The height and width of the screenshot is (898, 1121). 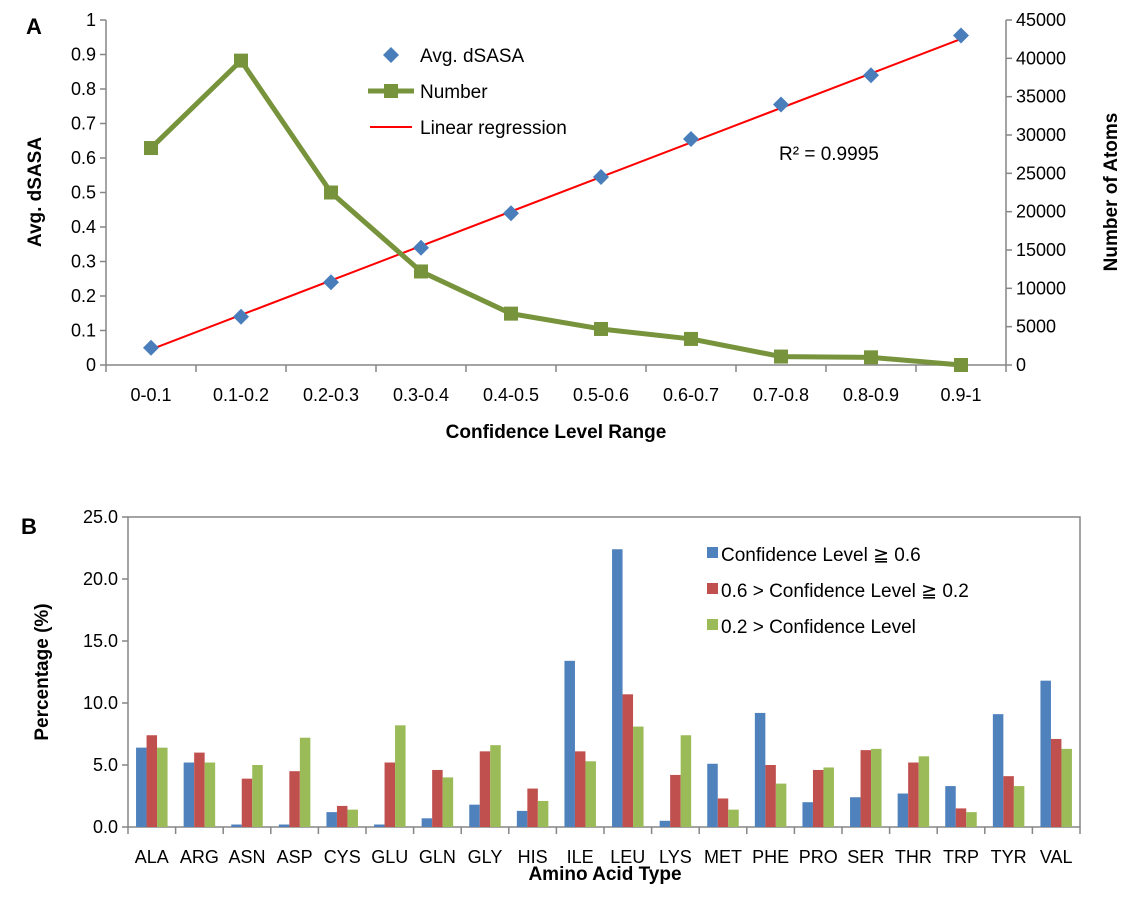 What do you see at coordinates (83, 89) in the screenshot?
I see `panel-a-ytick-label: 0.8` at bounding box center [83, 89].